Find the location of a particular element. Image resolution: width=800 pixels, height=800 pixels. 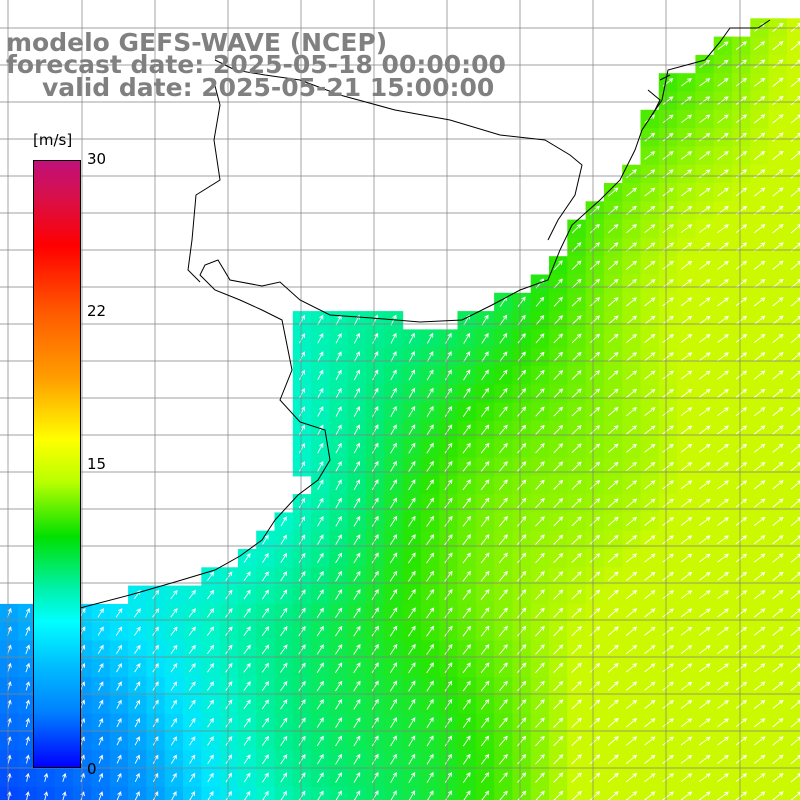

colorbar-tick-30: 30 is located at coordinates (97, 159).